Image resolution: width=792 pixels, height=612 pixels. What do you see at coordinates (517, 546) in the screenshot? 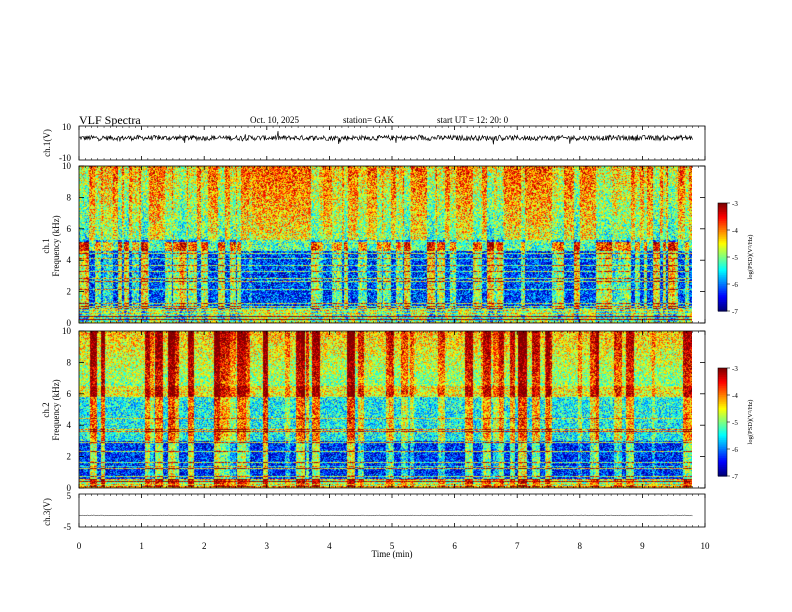
I see `x-tick-label: 7` at bounding box center [517, 546].